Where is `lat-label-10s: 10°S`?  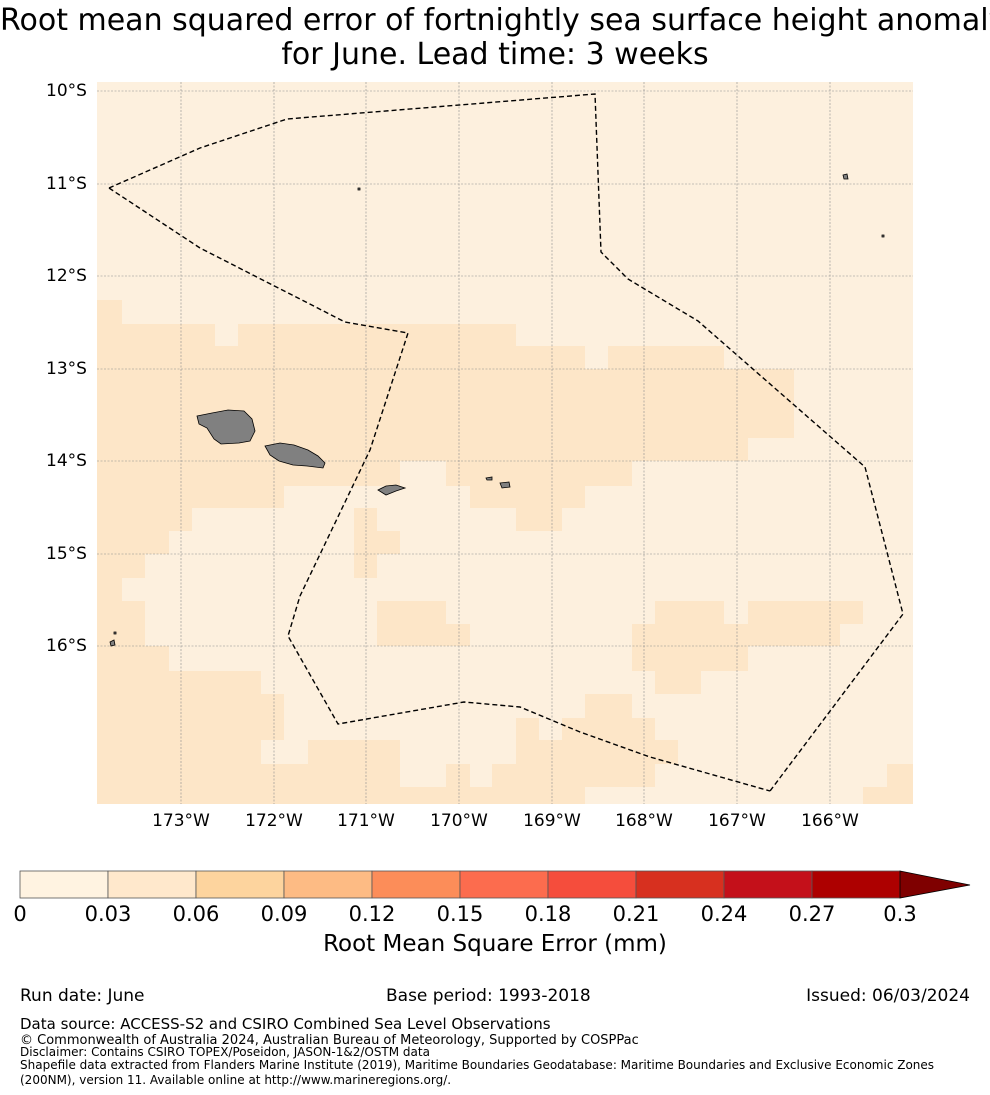
lat-label-10s: 10°S is located at coordinates (66, 91).